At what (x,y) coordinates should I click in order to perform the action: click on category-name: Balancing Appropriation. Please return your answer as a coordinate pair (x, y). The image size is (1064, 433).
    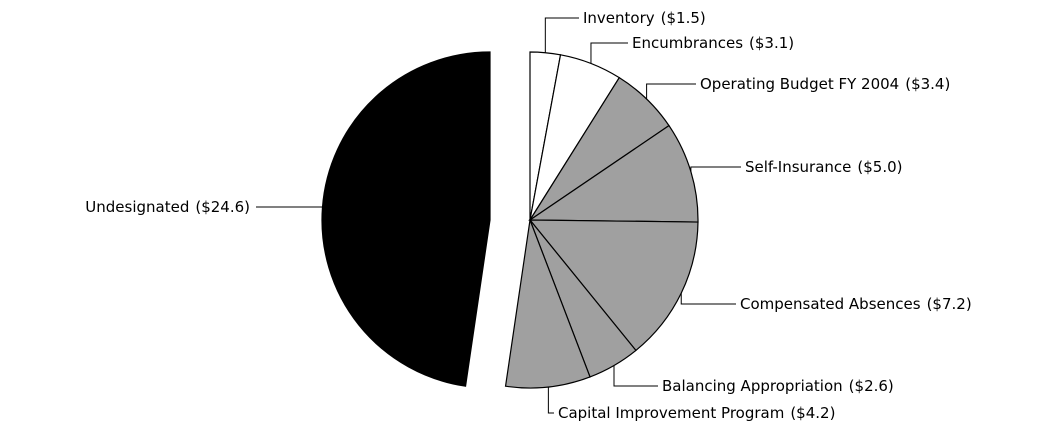
    Looking at the image, I should click on (752, 386).